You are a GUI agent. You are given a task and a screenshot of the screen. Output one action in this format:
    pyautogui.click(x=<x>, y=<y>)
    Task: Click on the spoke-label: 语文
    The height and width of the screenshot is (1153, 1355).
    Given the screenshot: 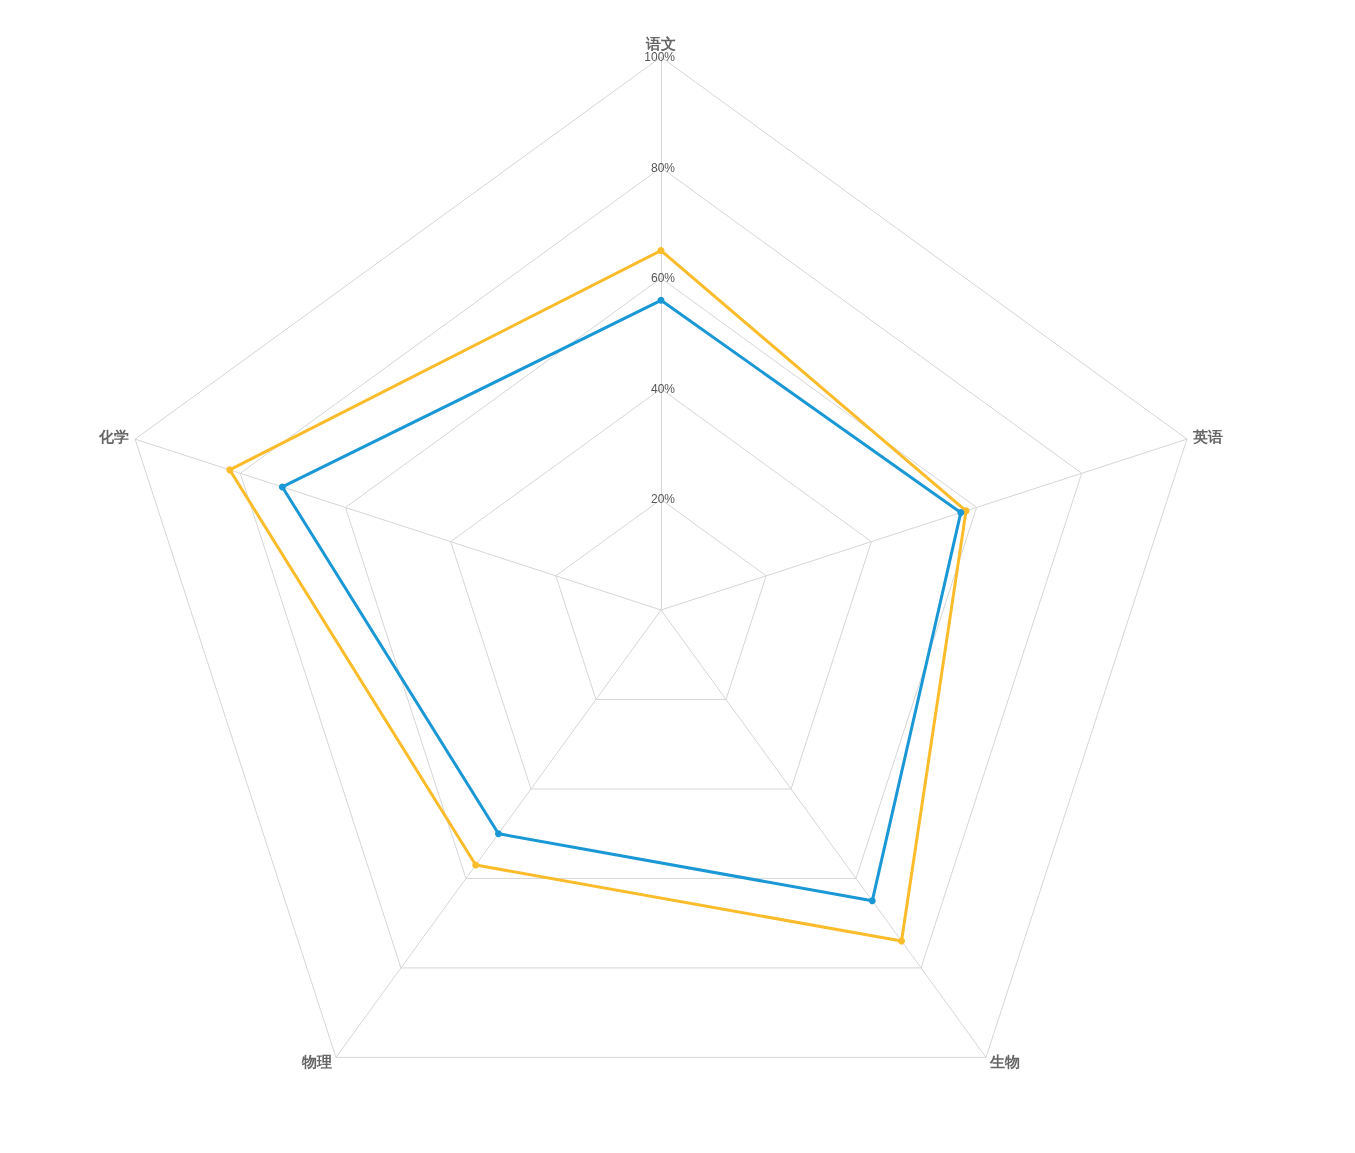 What is the action you would take?
    pyautogui.click(x=660, y=43)
    